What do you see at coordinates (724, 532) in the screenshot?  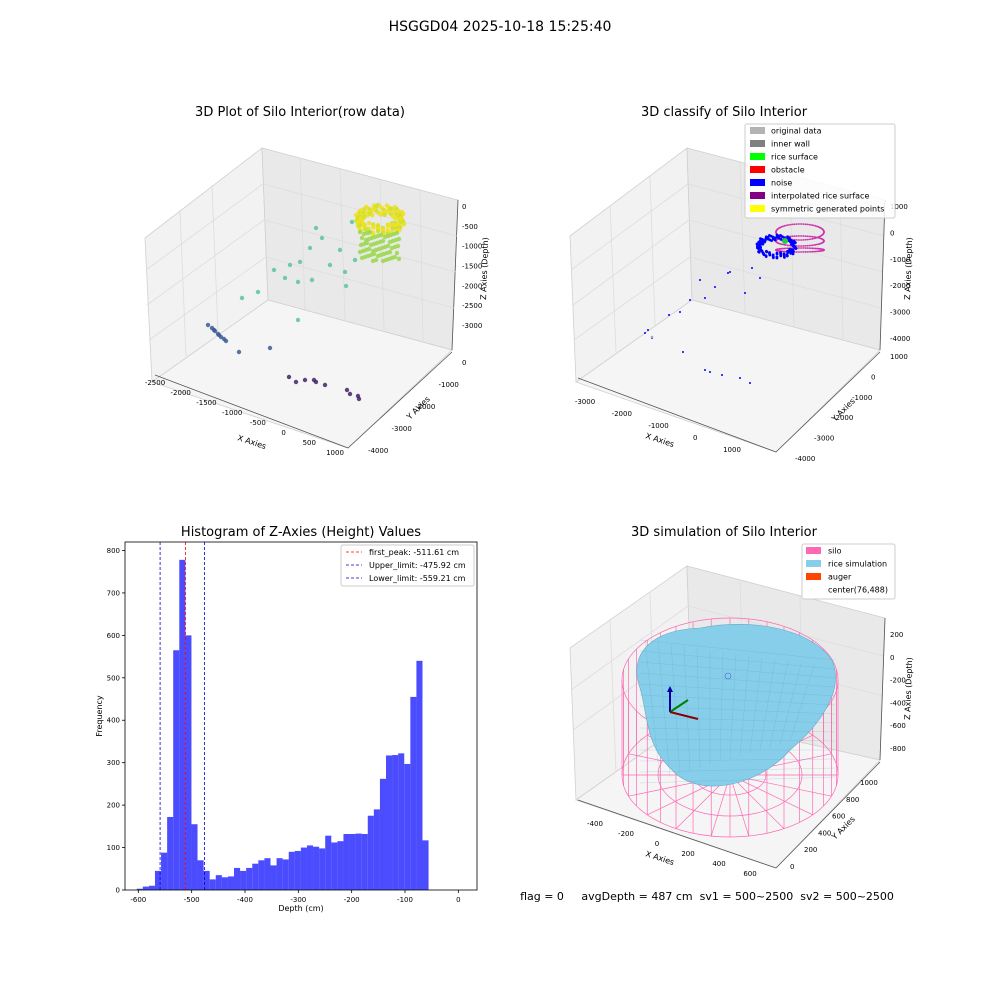 I see `panel4-title: 3D simulation of Silo Interior` at bounding box center [724, 532].